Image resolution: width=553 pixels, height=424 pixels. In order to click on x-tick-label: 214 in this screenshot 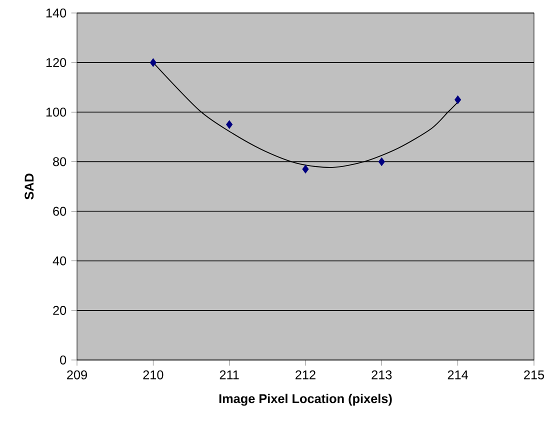, I will do `click(458, 375)`.